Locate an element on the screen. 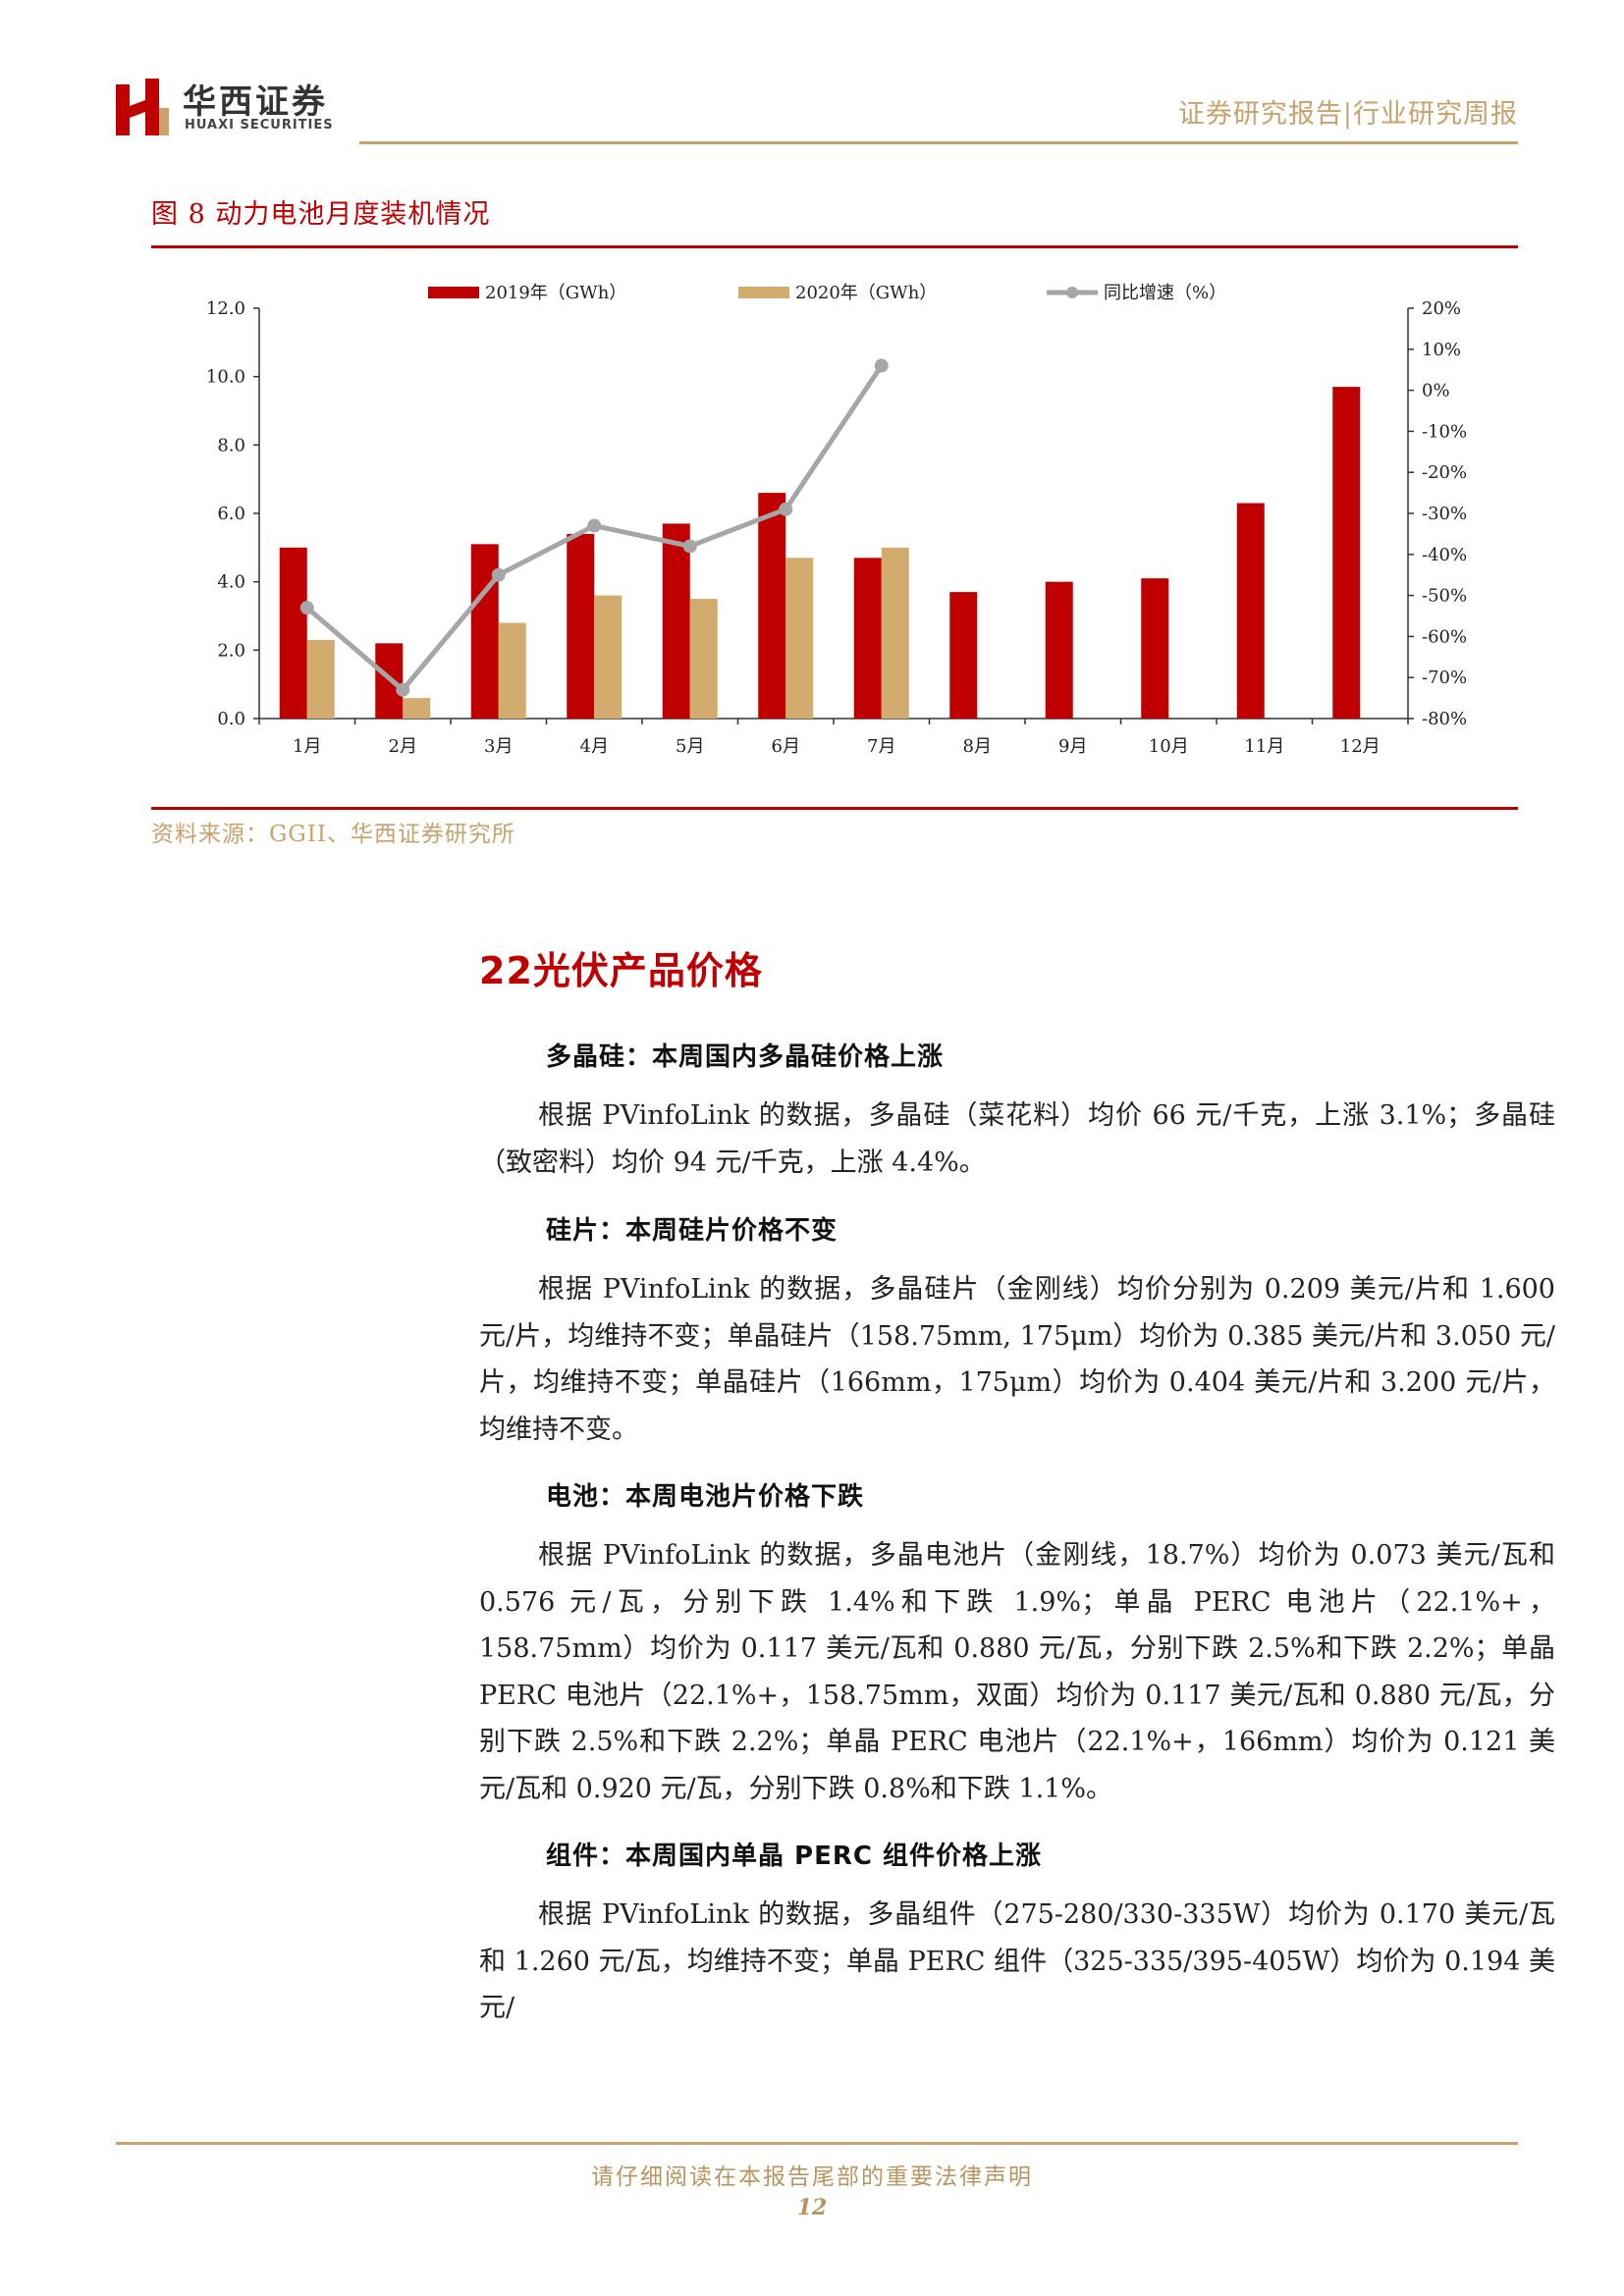  x-tick-label: 5月 is located at coordinates (690, 746).